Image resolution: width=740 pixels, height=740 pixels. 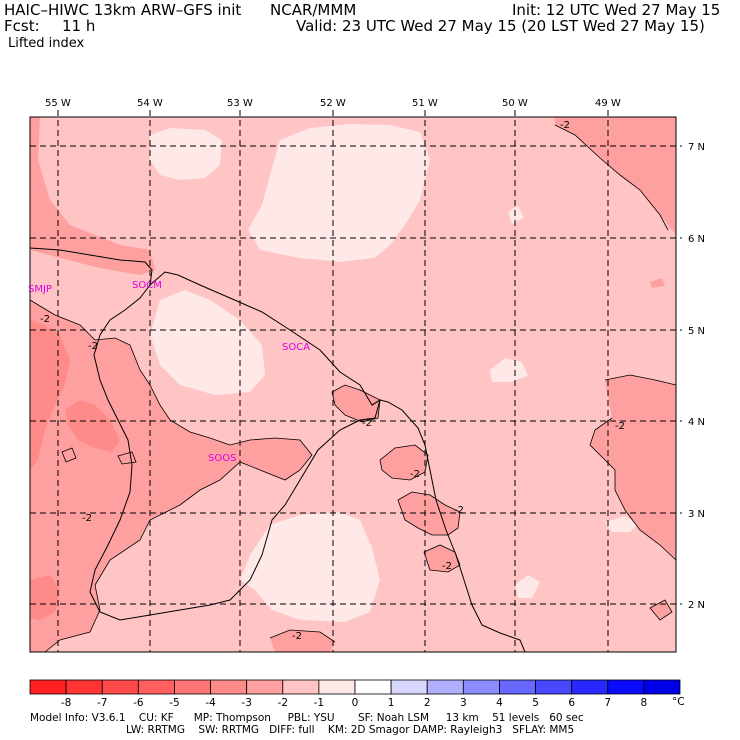 What do you see at coordinates (102, 703) in the screenshot?
I see `colorbar-tick-label: -7` at bounding box center [102, 703].